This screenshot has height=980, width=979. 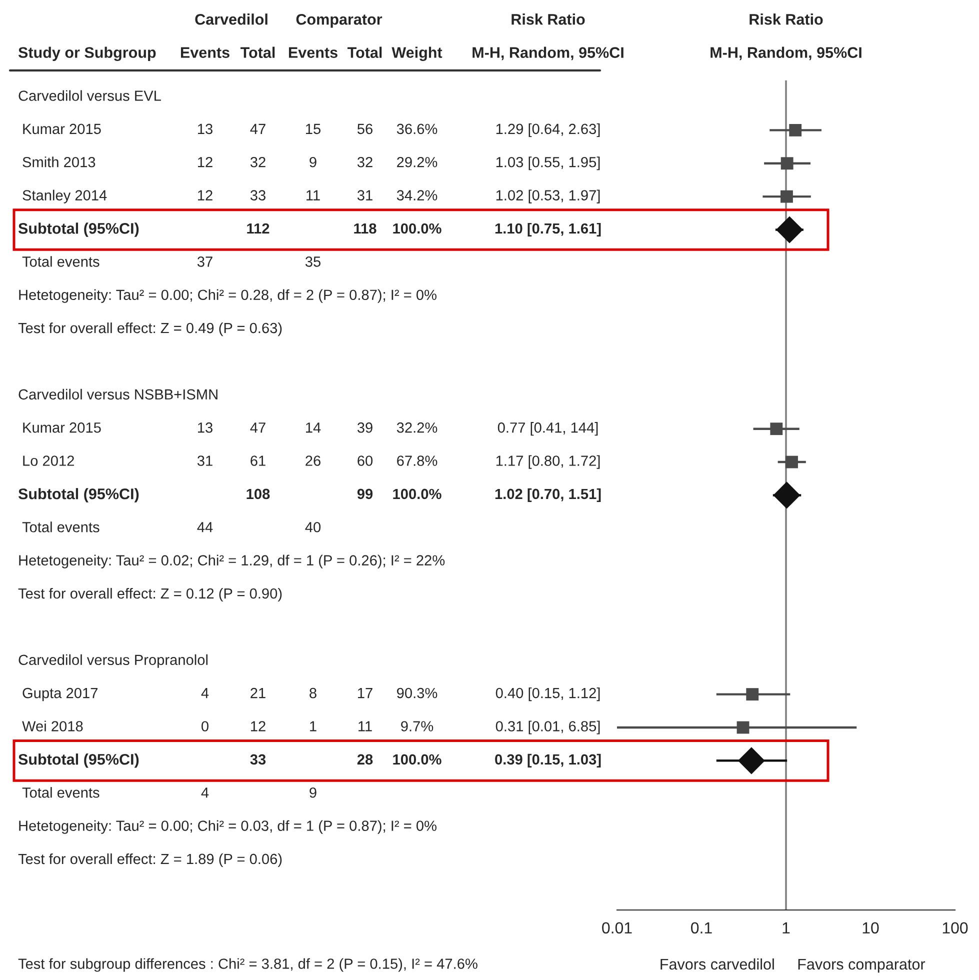 What do you see at coordinates (313, 129) in the screenshot?
I see `text: 15` at bounding box center [313, 129].